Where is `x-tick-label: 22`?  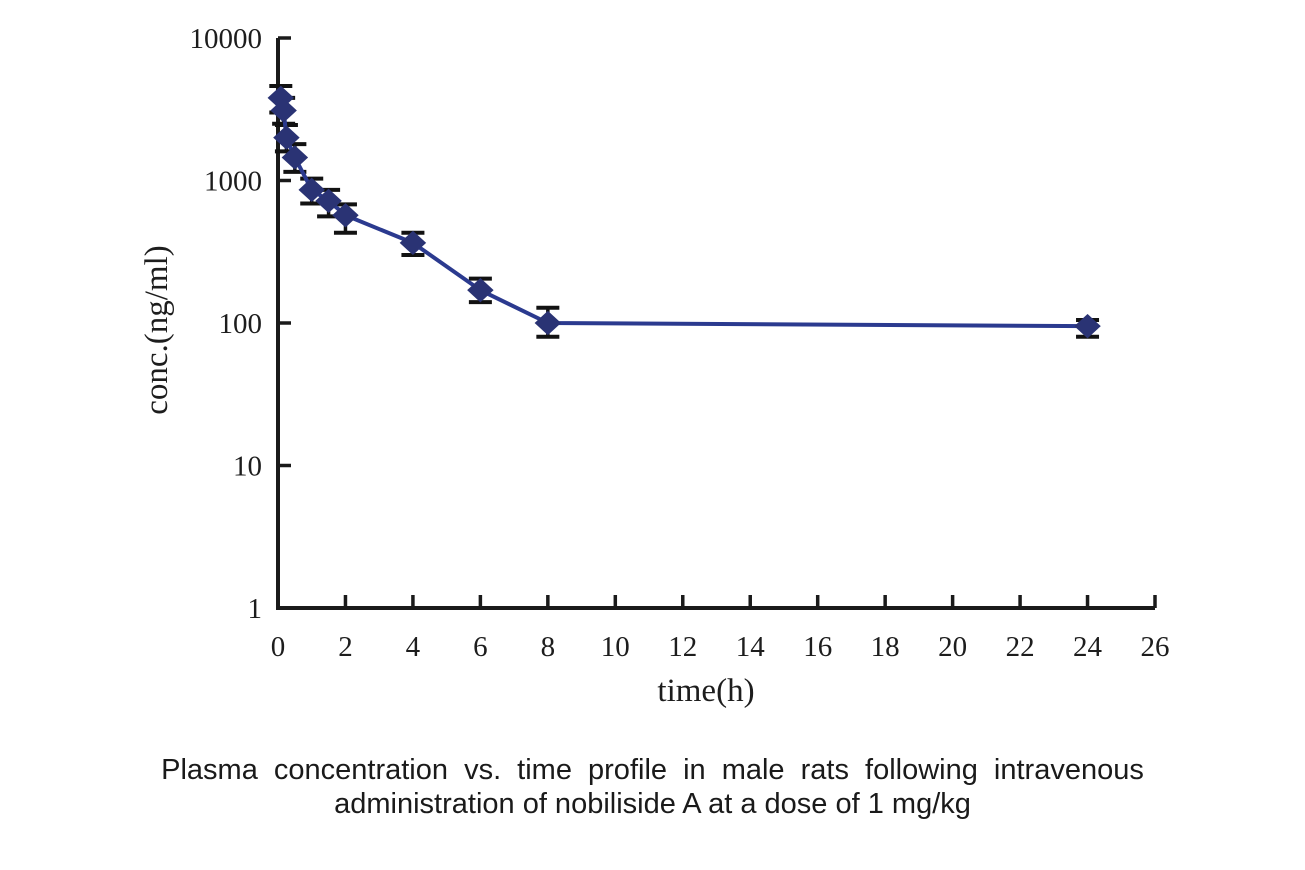
x-tick-label: 22 is located at coordinates (1020, 647).